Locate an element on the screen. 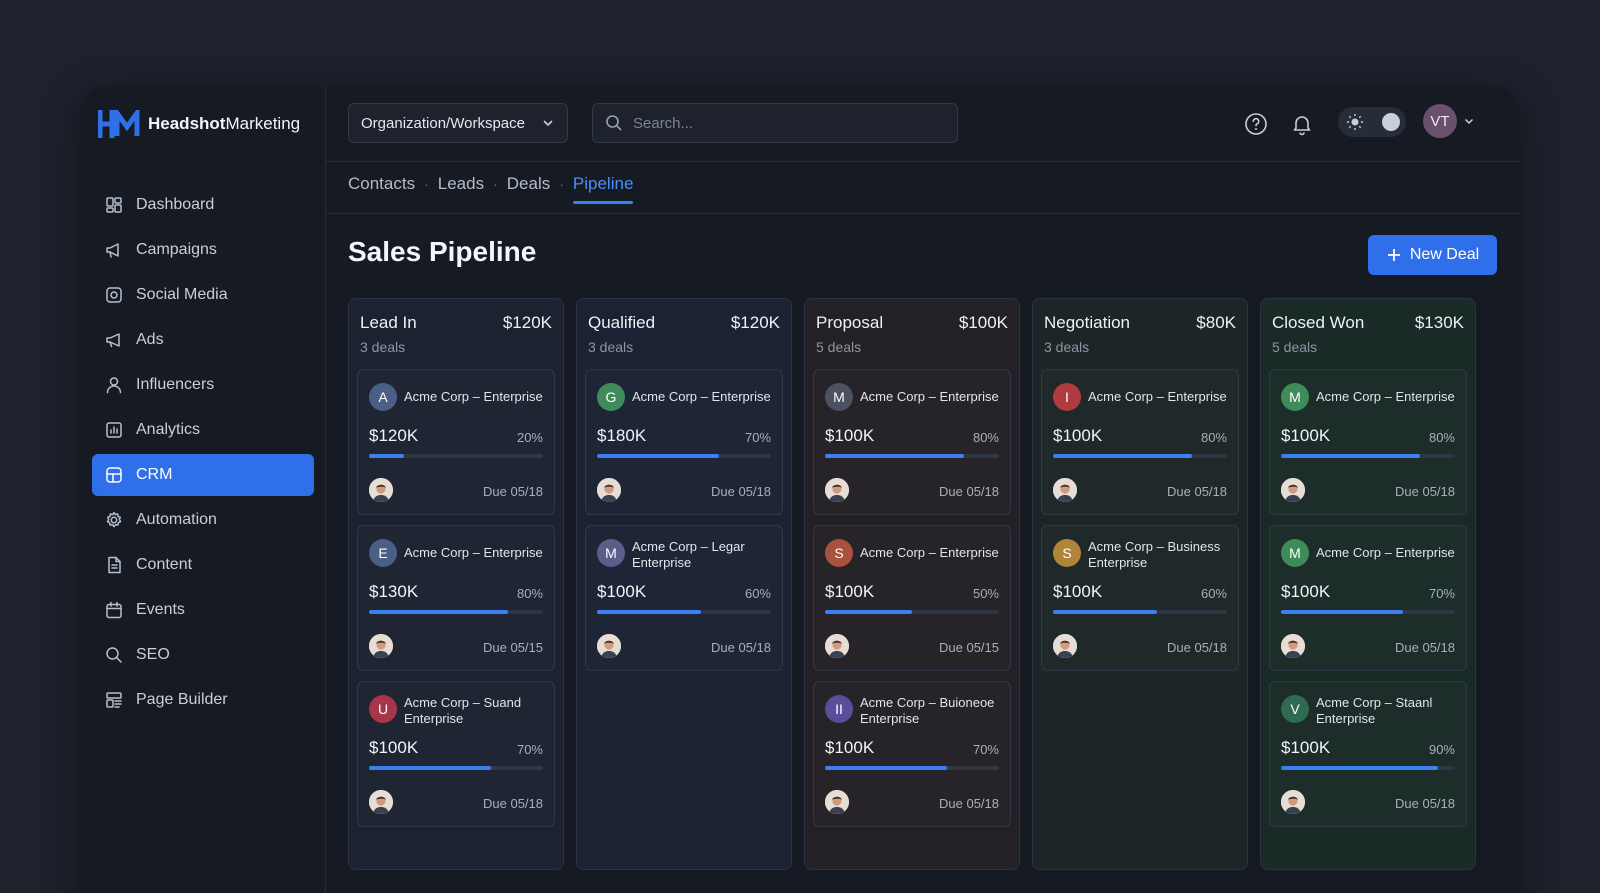 The width and height of the screenshot is (1600, 893). deal-name: Acme Corp – Legar Enterprise is located at coordinates (688, 554).